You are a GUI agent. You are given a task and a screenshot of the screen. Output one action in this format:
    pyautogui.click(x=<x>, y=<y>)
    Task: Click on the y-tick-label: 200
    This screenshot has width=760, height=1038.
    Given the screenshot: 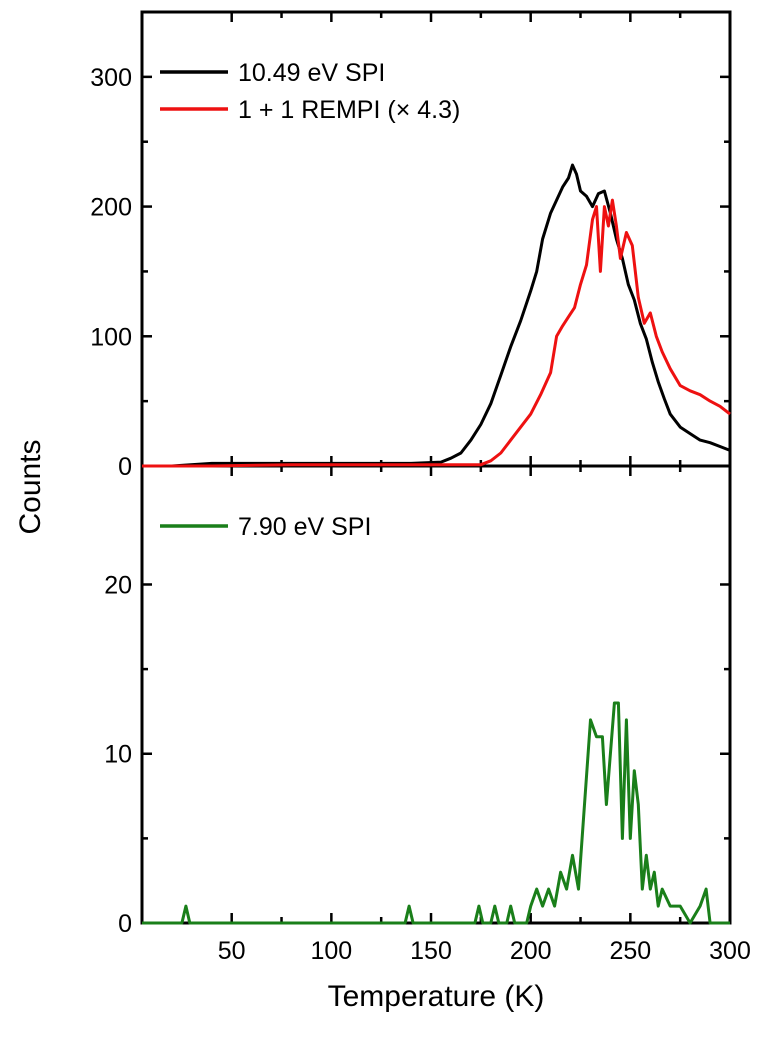 What is the action you would take?
    pyautogui.click(x=111, y=208)
    